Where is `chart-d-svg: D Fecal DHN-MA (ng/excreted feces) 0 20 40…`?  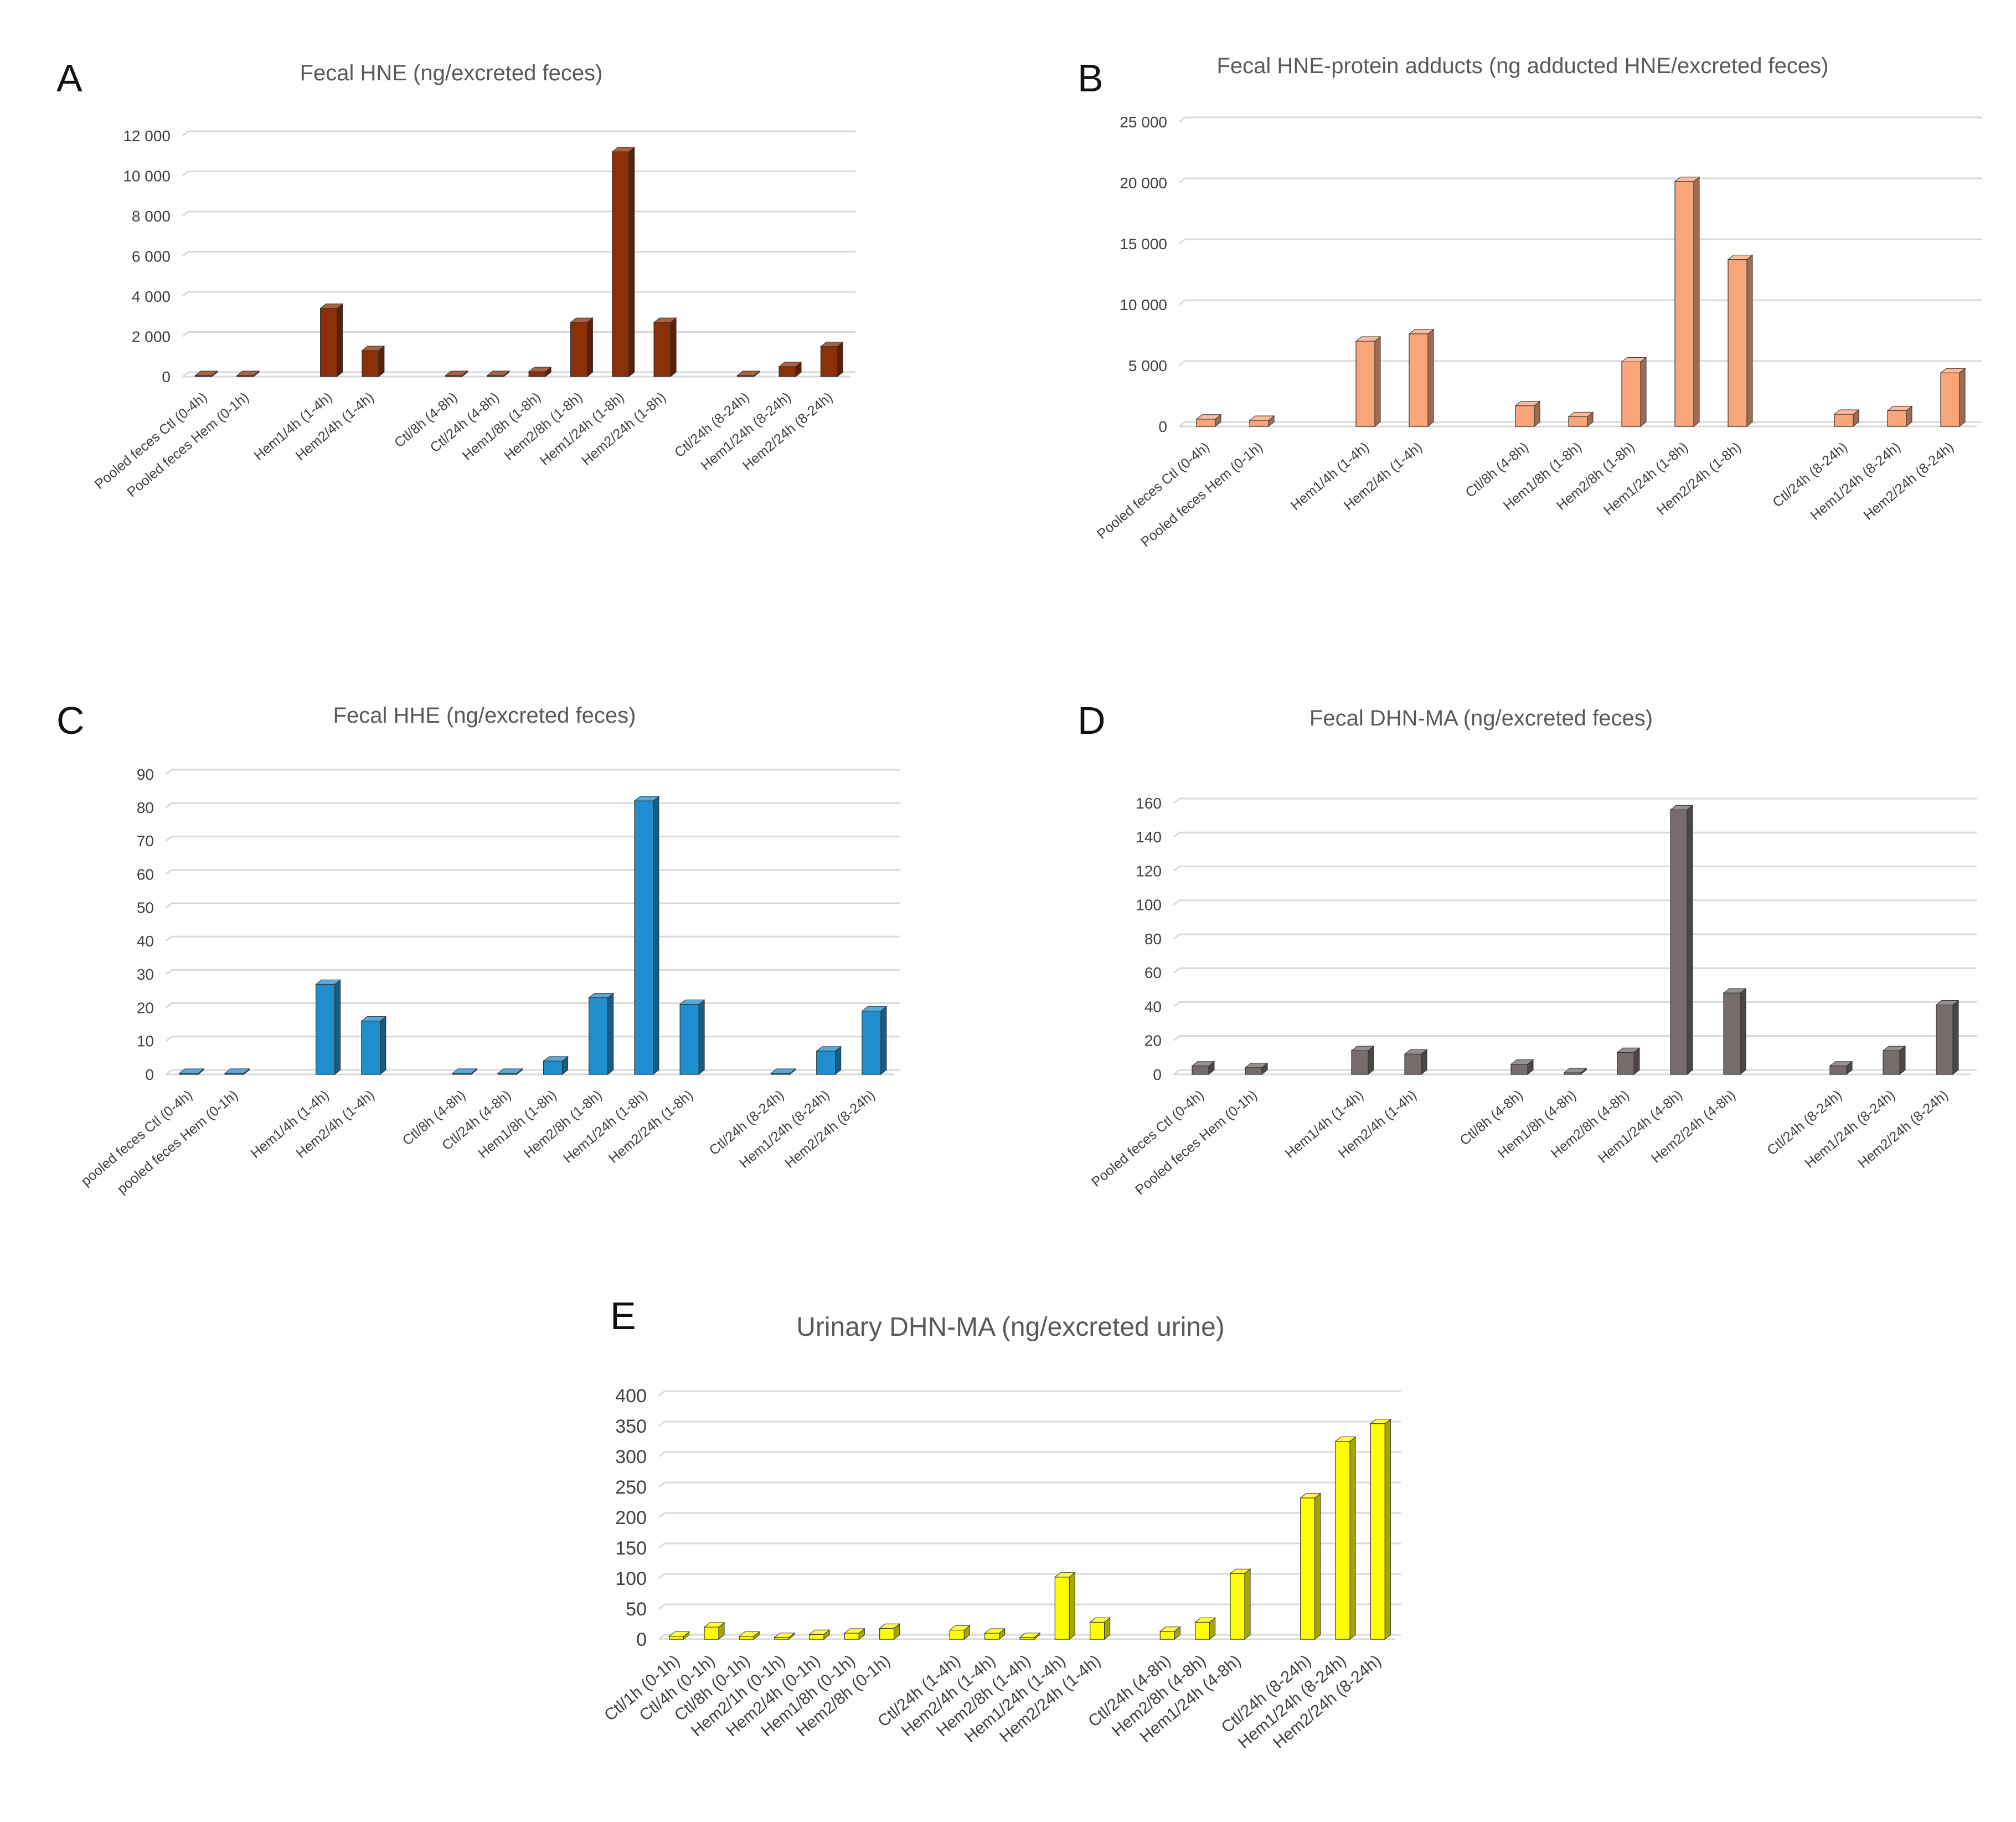 chart-d-svg: D Fecal DHN-MA (ng/excreted feces) 0 20 40… is located at coordinates (1527, 949).